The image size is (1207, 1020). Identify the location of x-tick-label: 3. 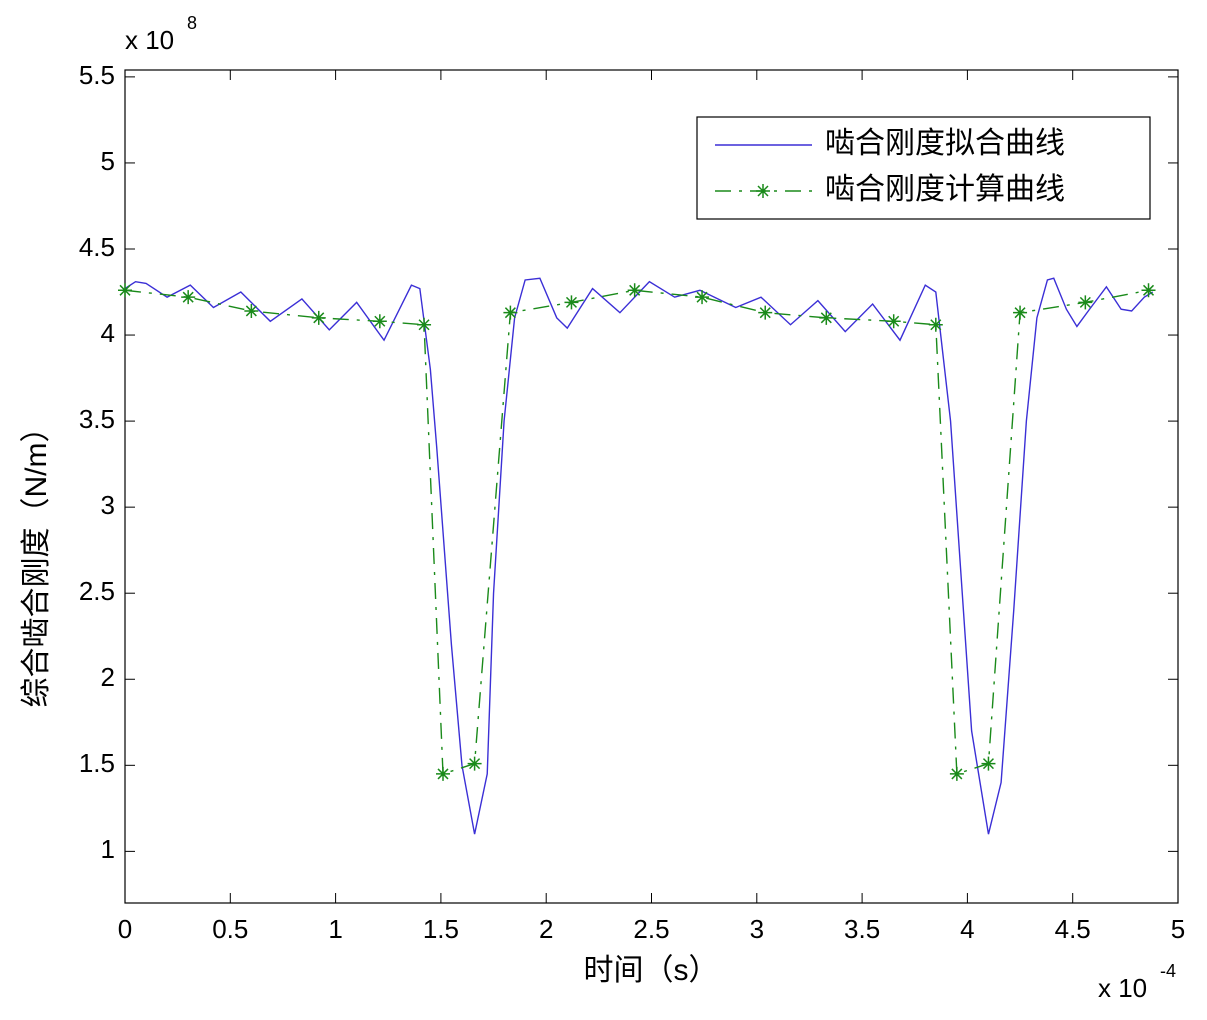
(757, 929).